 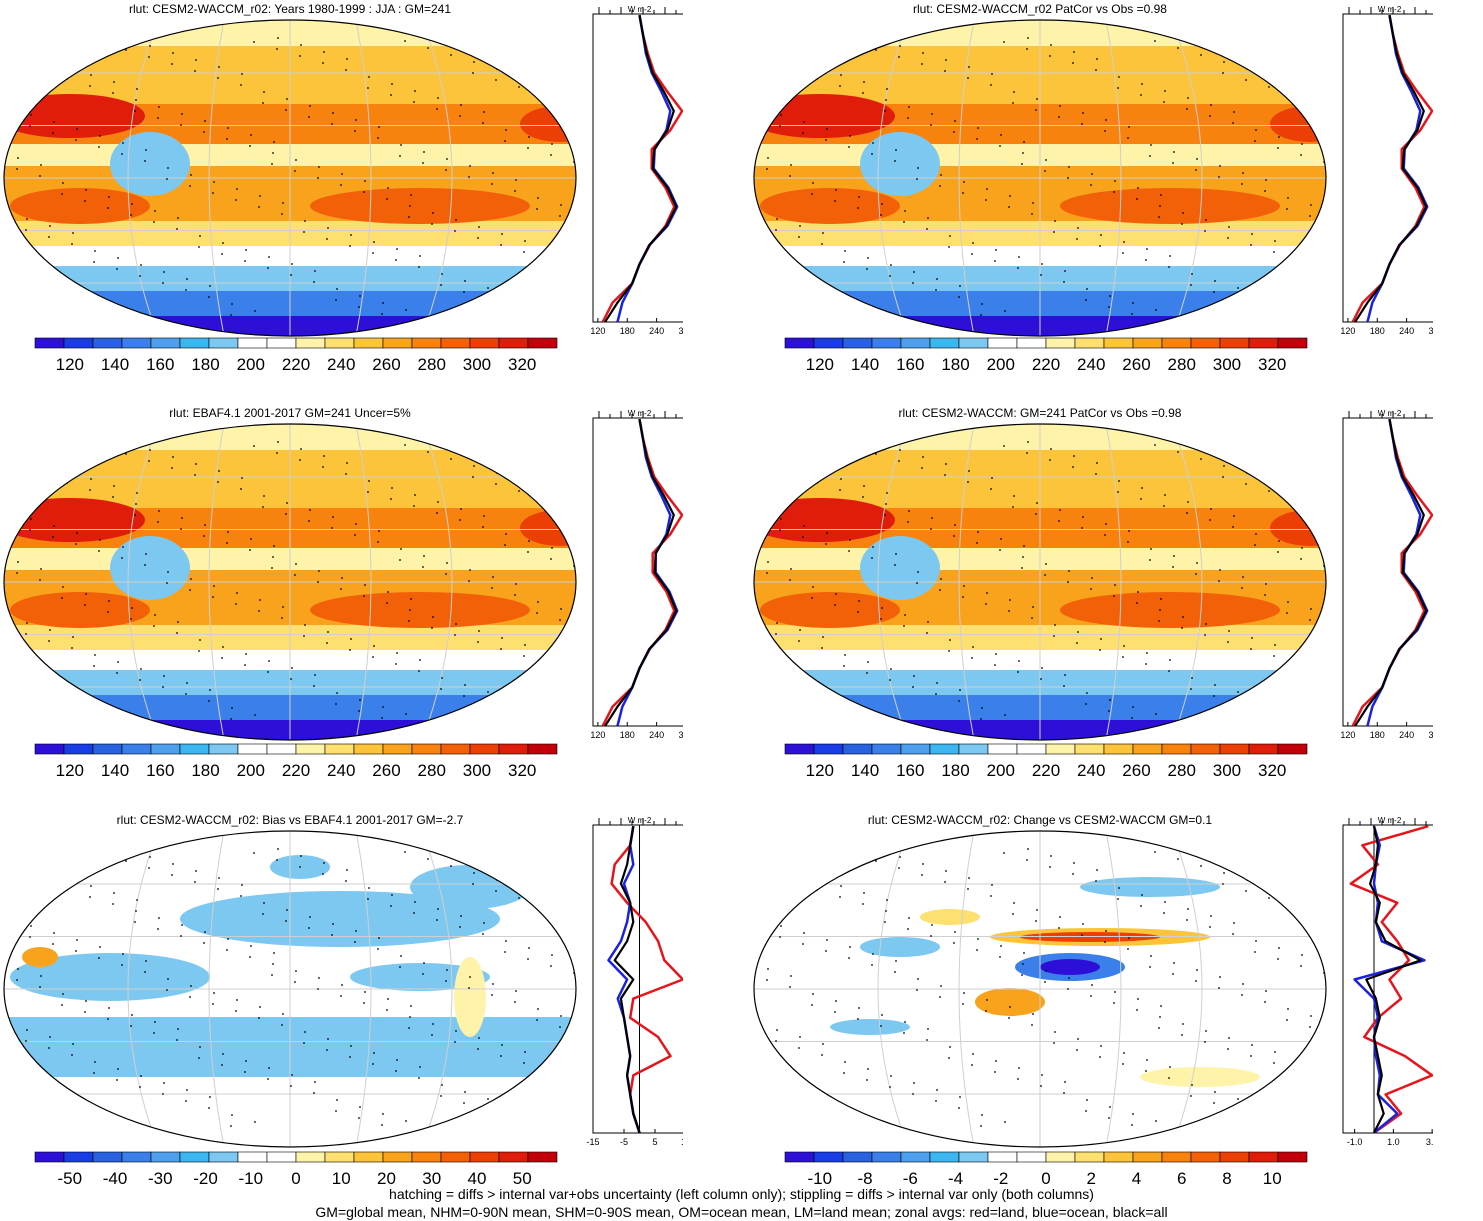 I want to click on colorbar-label: 320, so click(x=522, y=770).